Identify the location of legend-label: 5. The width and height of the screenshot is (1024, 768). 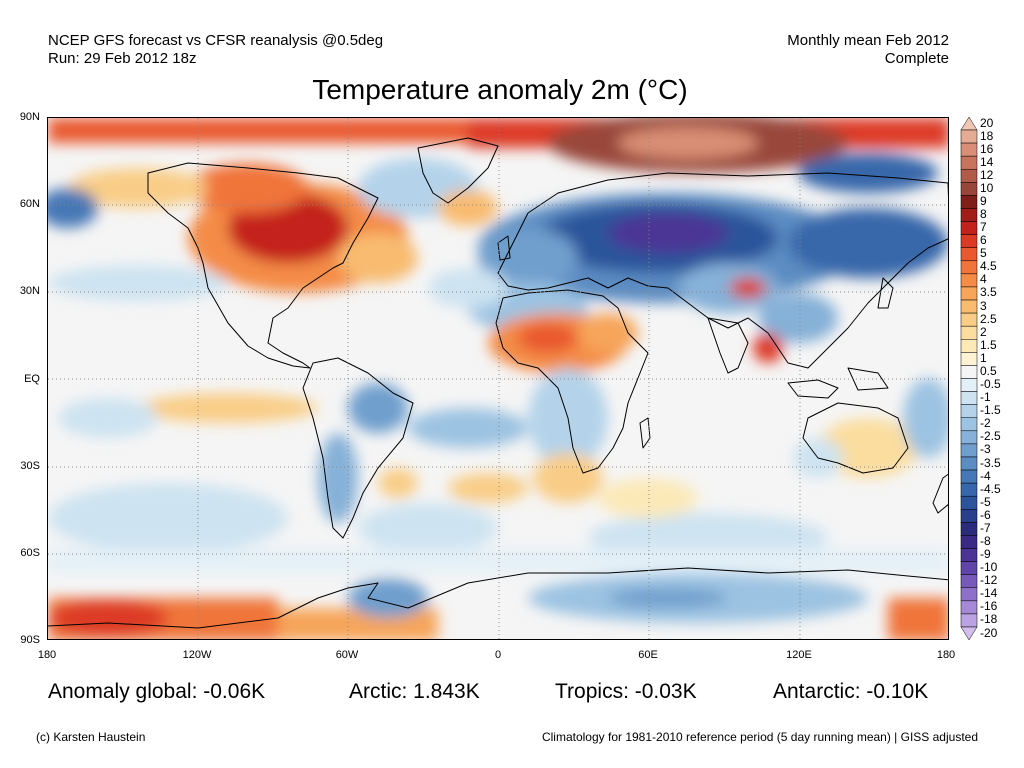
(983, 253).